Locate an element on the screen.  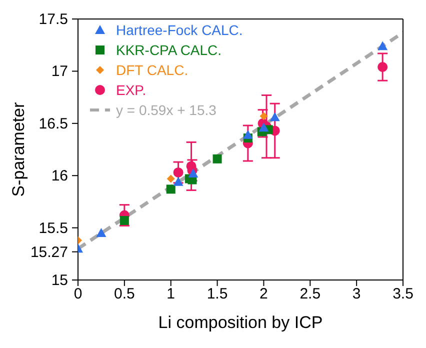
y-tick-label: 15.5 is located at coordinates (53, 228).